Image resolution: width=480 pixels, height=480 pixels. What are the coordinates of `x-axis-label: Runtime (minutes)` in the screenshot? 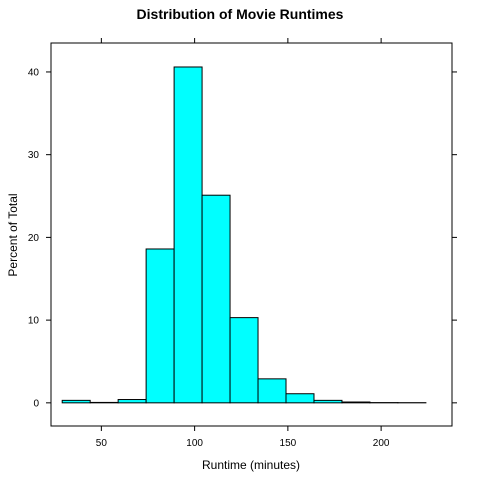 It's located at (251, 465).